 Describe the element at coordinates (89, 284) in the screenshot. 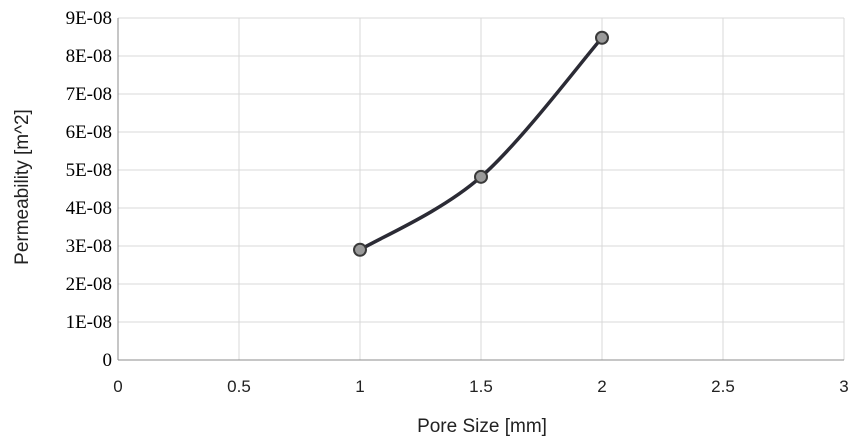

I see `y-tick-label: 2E-08` at that location.